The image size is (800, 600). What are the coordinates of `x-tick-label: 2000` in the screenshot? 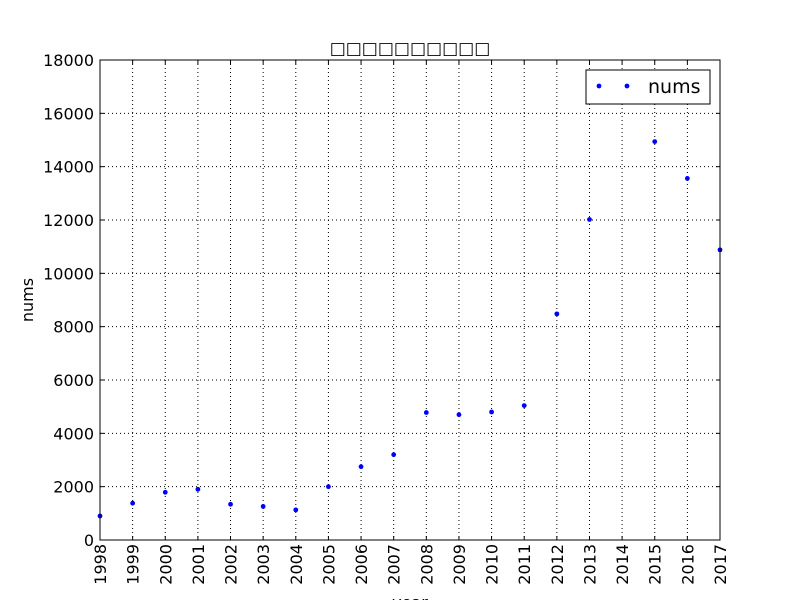 It's located at (165, 564).